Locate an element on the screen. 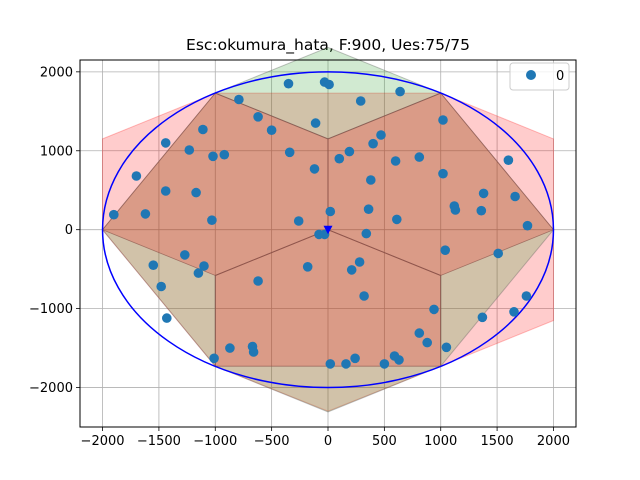  x-tick-label: 1000 is located at coordinates (440, 441).